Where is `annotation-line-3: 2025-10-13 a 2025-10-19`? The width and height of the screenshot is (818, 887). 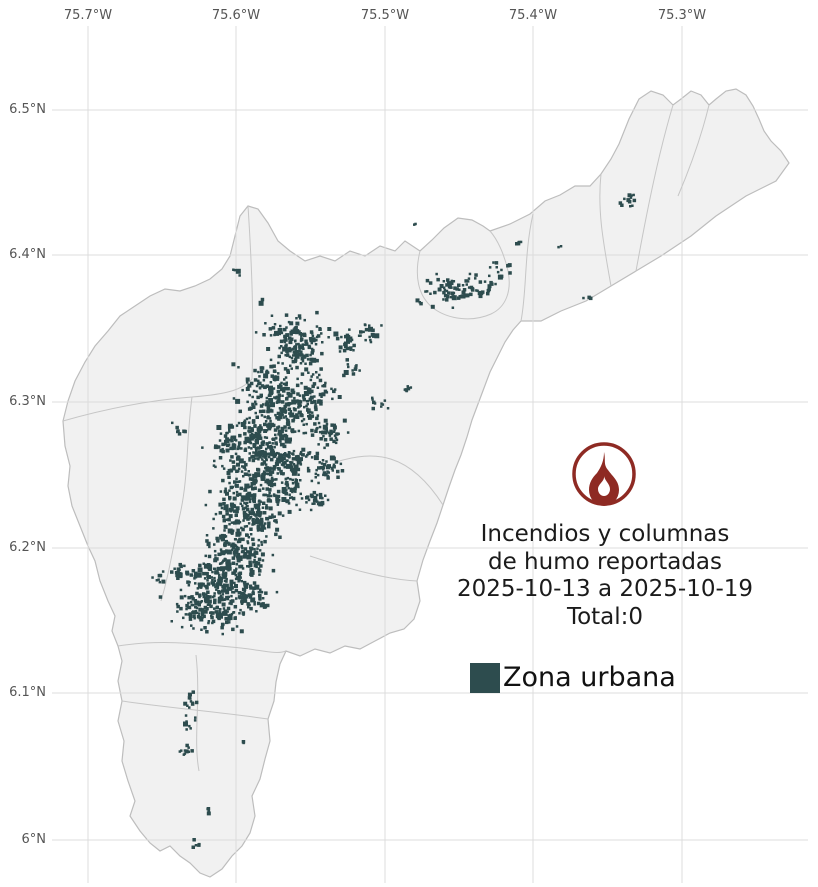
annotation-line-3: 2025-10-13 a 2025-10-19 is located at coordinates (605, 589).